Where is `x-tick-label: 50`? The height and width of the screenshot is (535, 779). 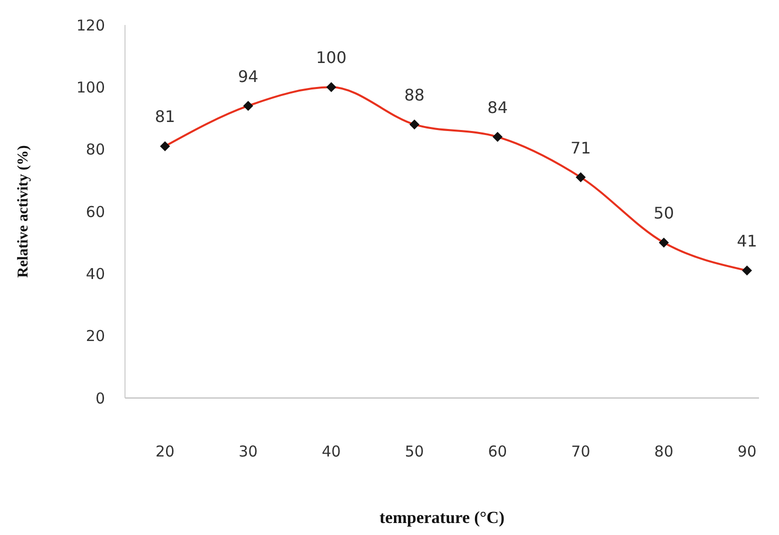 x-tick-label: 50 is located at coordinates (414, 451).